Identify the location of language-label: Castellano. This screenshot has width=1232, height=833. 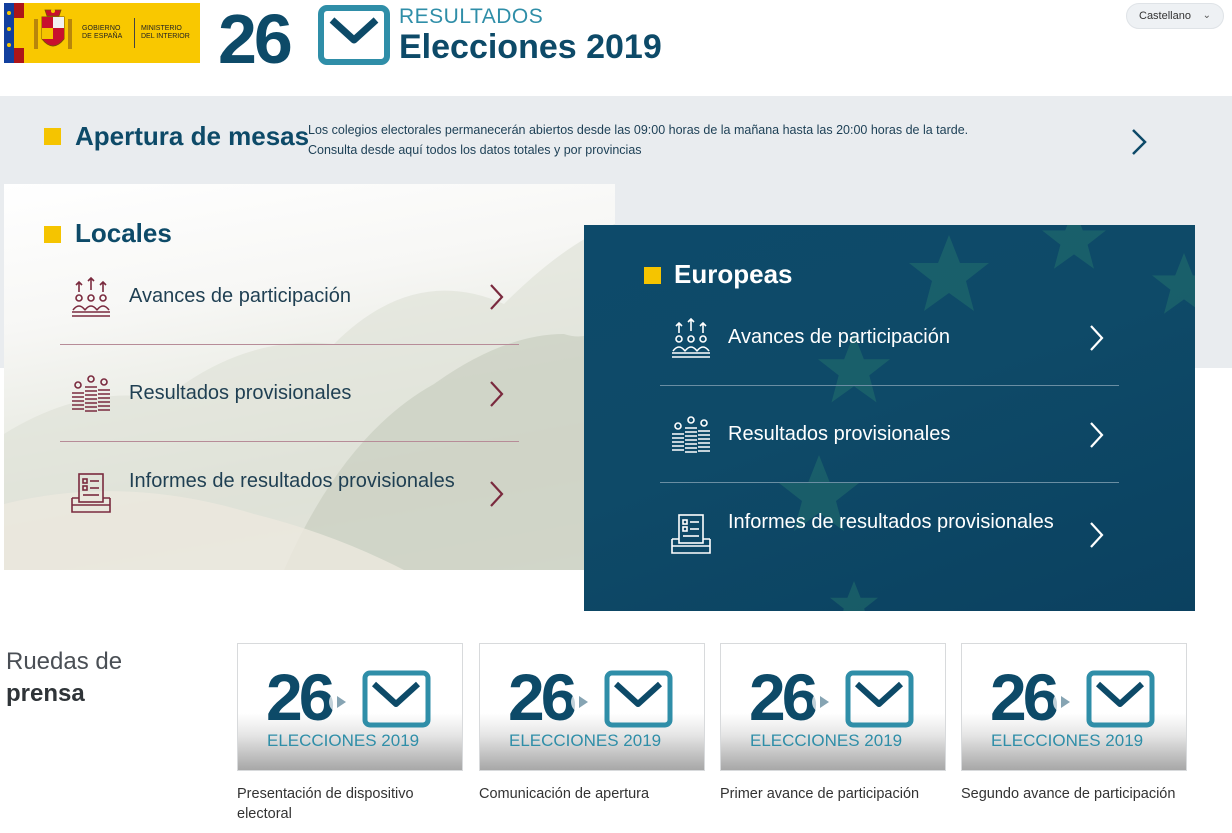
(1165, 16).